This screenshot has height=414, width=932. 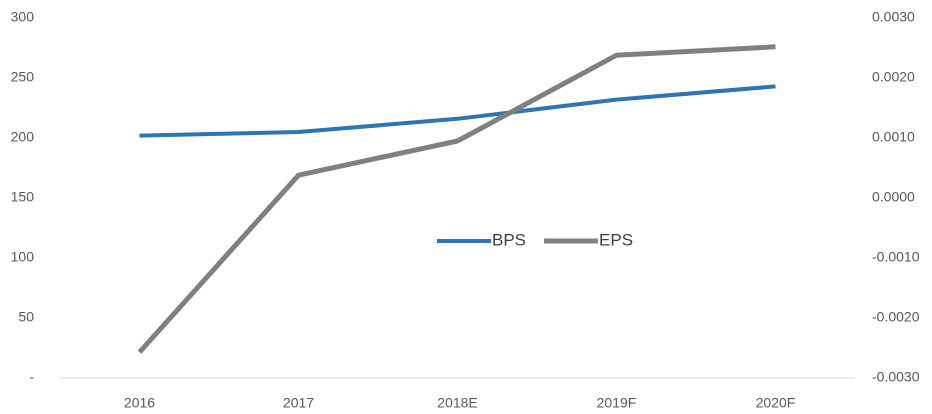 I want to click on y-tick-label: 300, so click(x=23, y=17).